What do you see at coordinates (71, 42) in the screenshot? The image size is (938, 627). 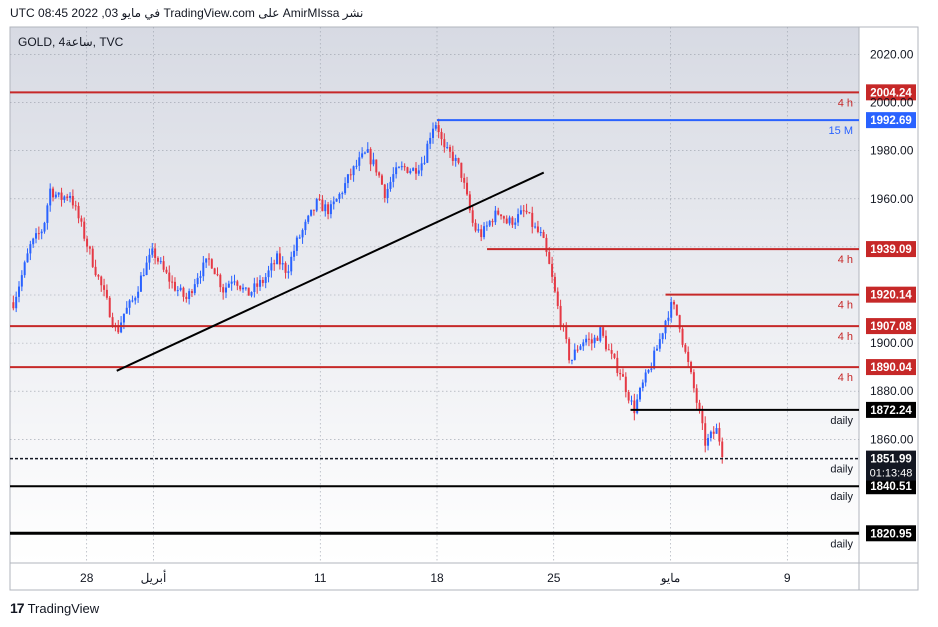 I see `symbol-info: GOLD, 4ساعة, TVC` at bounding box center [71, 42].